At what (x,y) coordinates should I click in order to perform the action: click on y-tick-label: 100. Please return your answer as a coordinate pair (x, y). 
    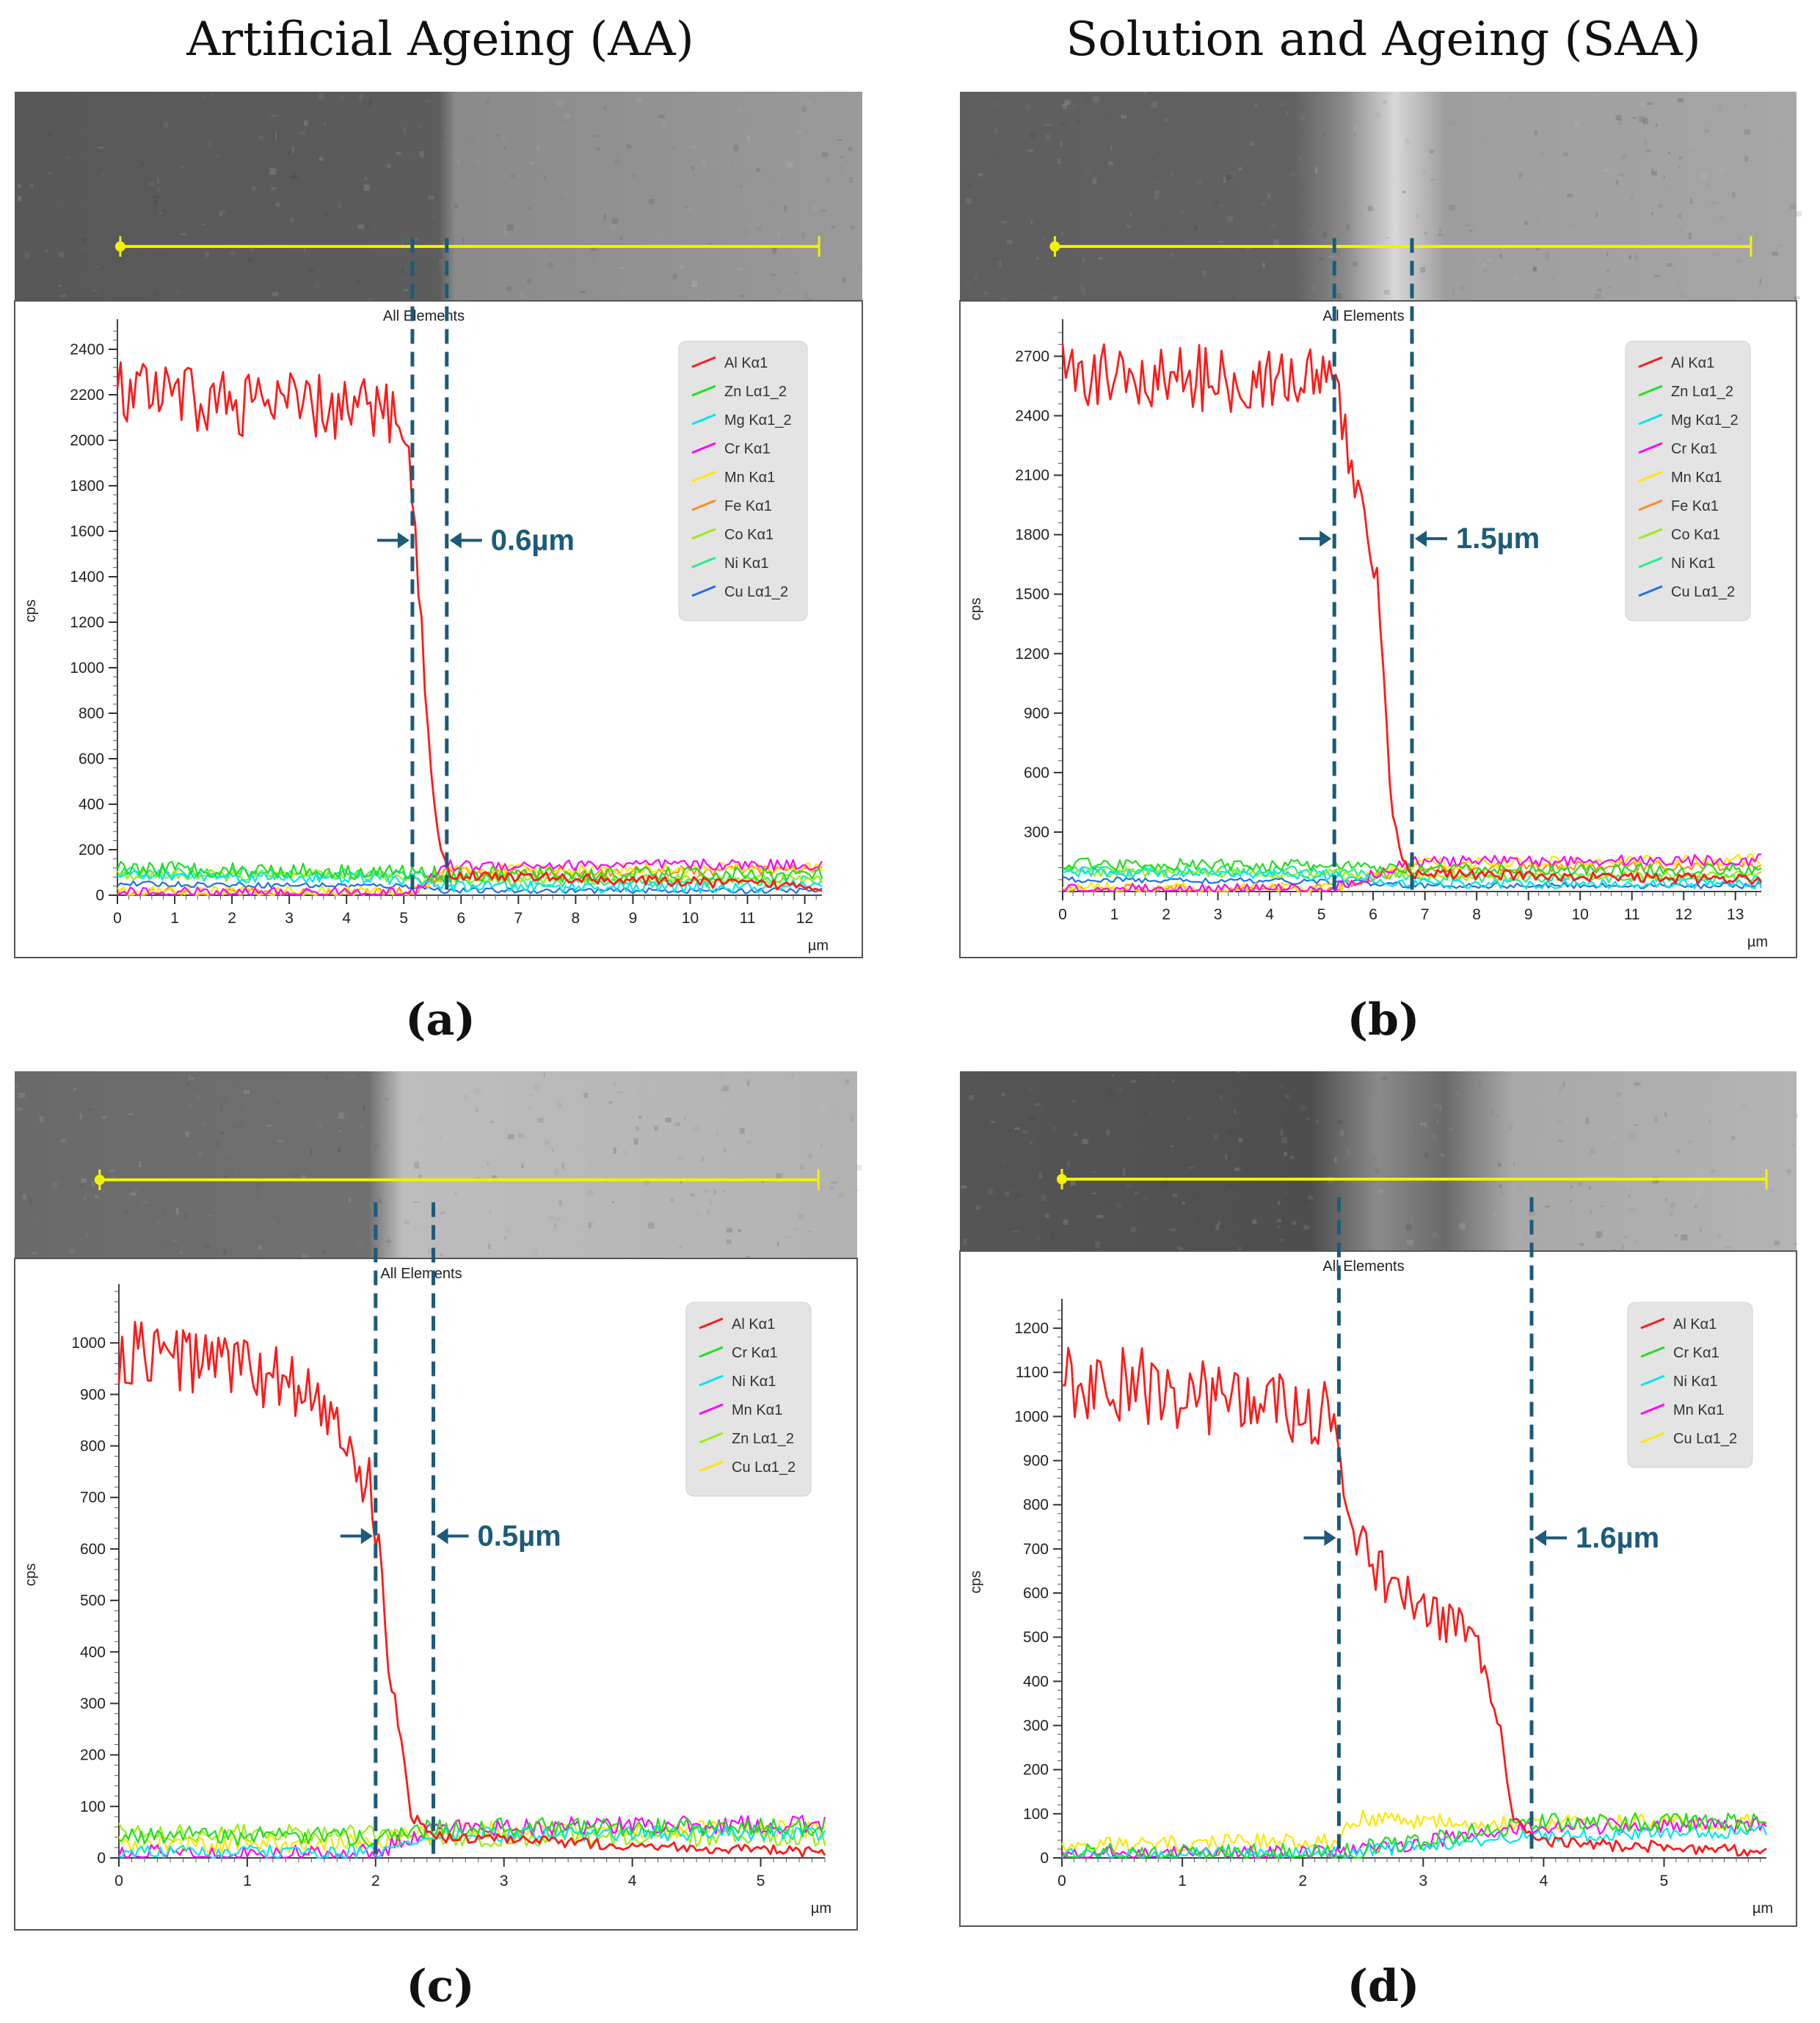
    Looking at the image, I should click on (93, 1806).